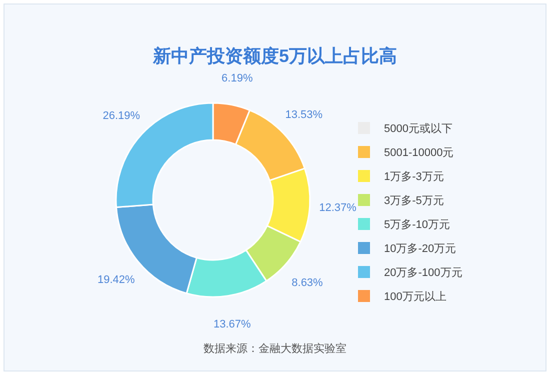 This screenshot has height=375, width=550. What do you see at coordinates (418, 128) in the screenshot?
I see `legend-label: 5000元或以下` at bounding box center [418, 128].